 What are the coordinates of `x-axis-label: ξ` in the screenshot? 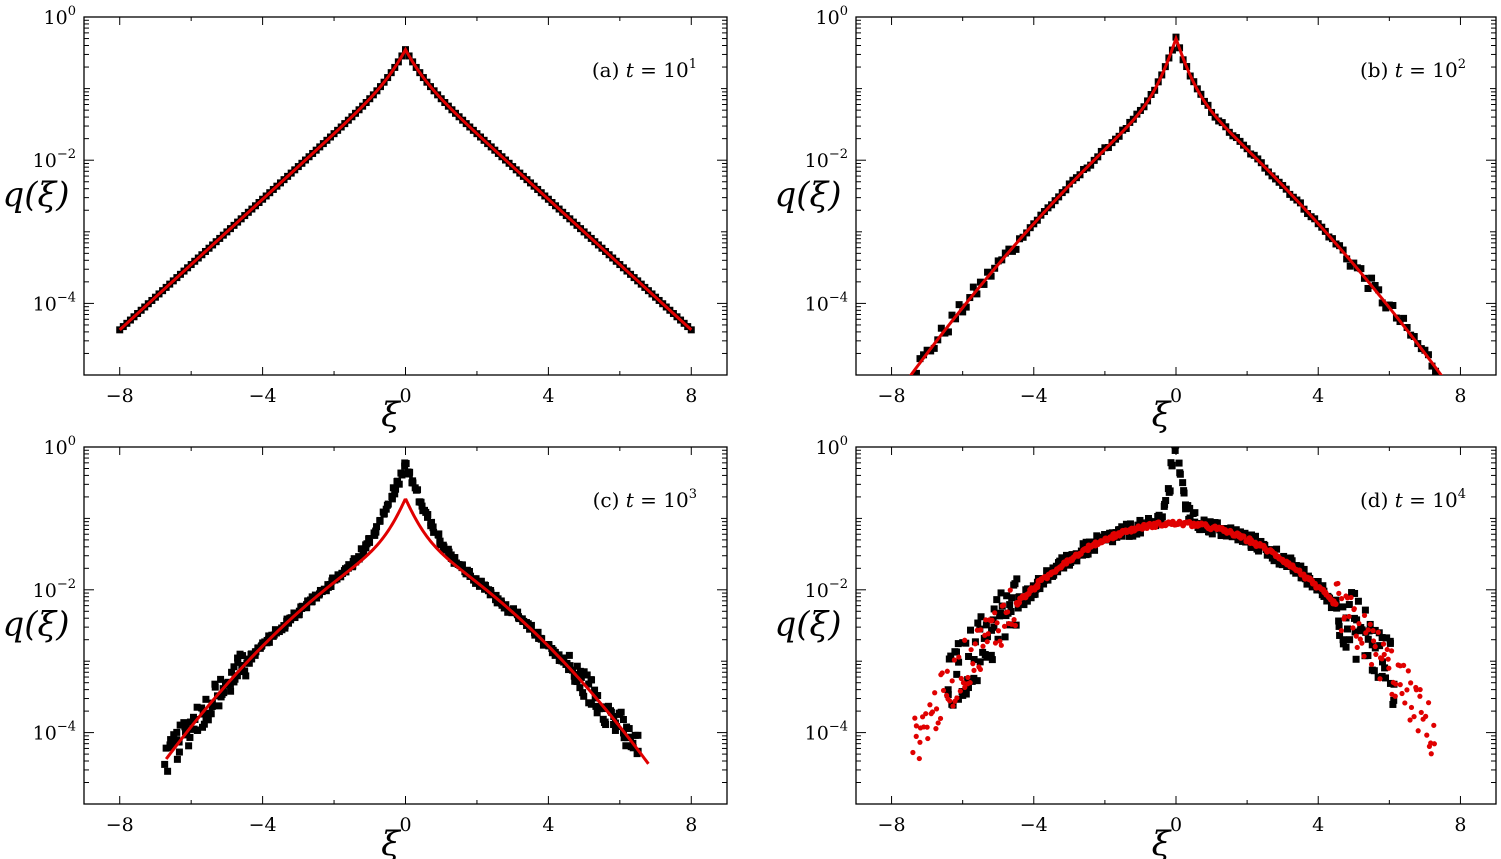 It's located at (1162, 841).